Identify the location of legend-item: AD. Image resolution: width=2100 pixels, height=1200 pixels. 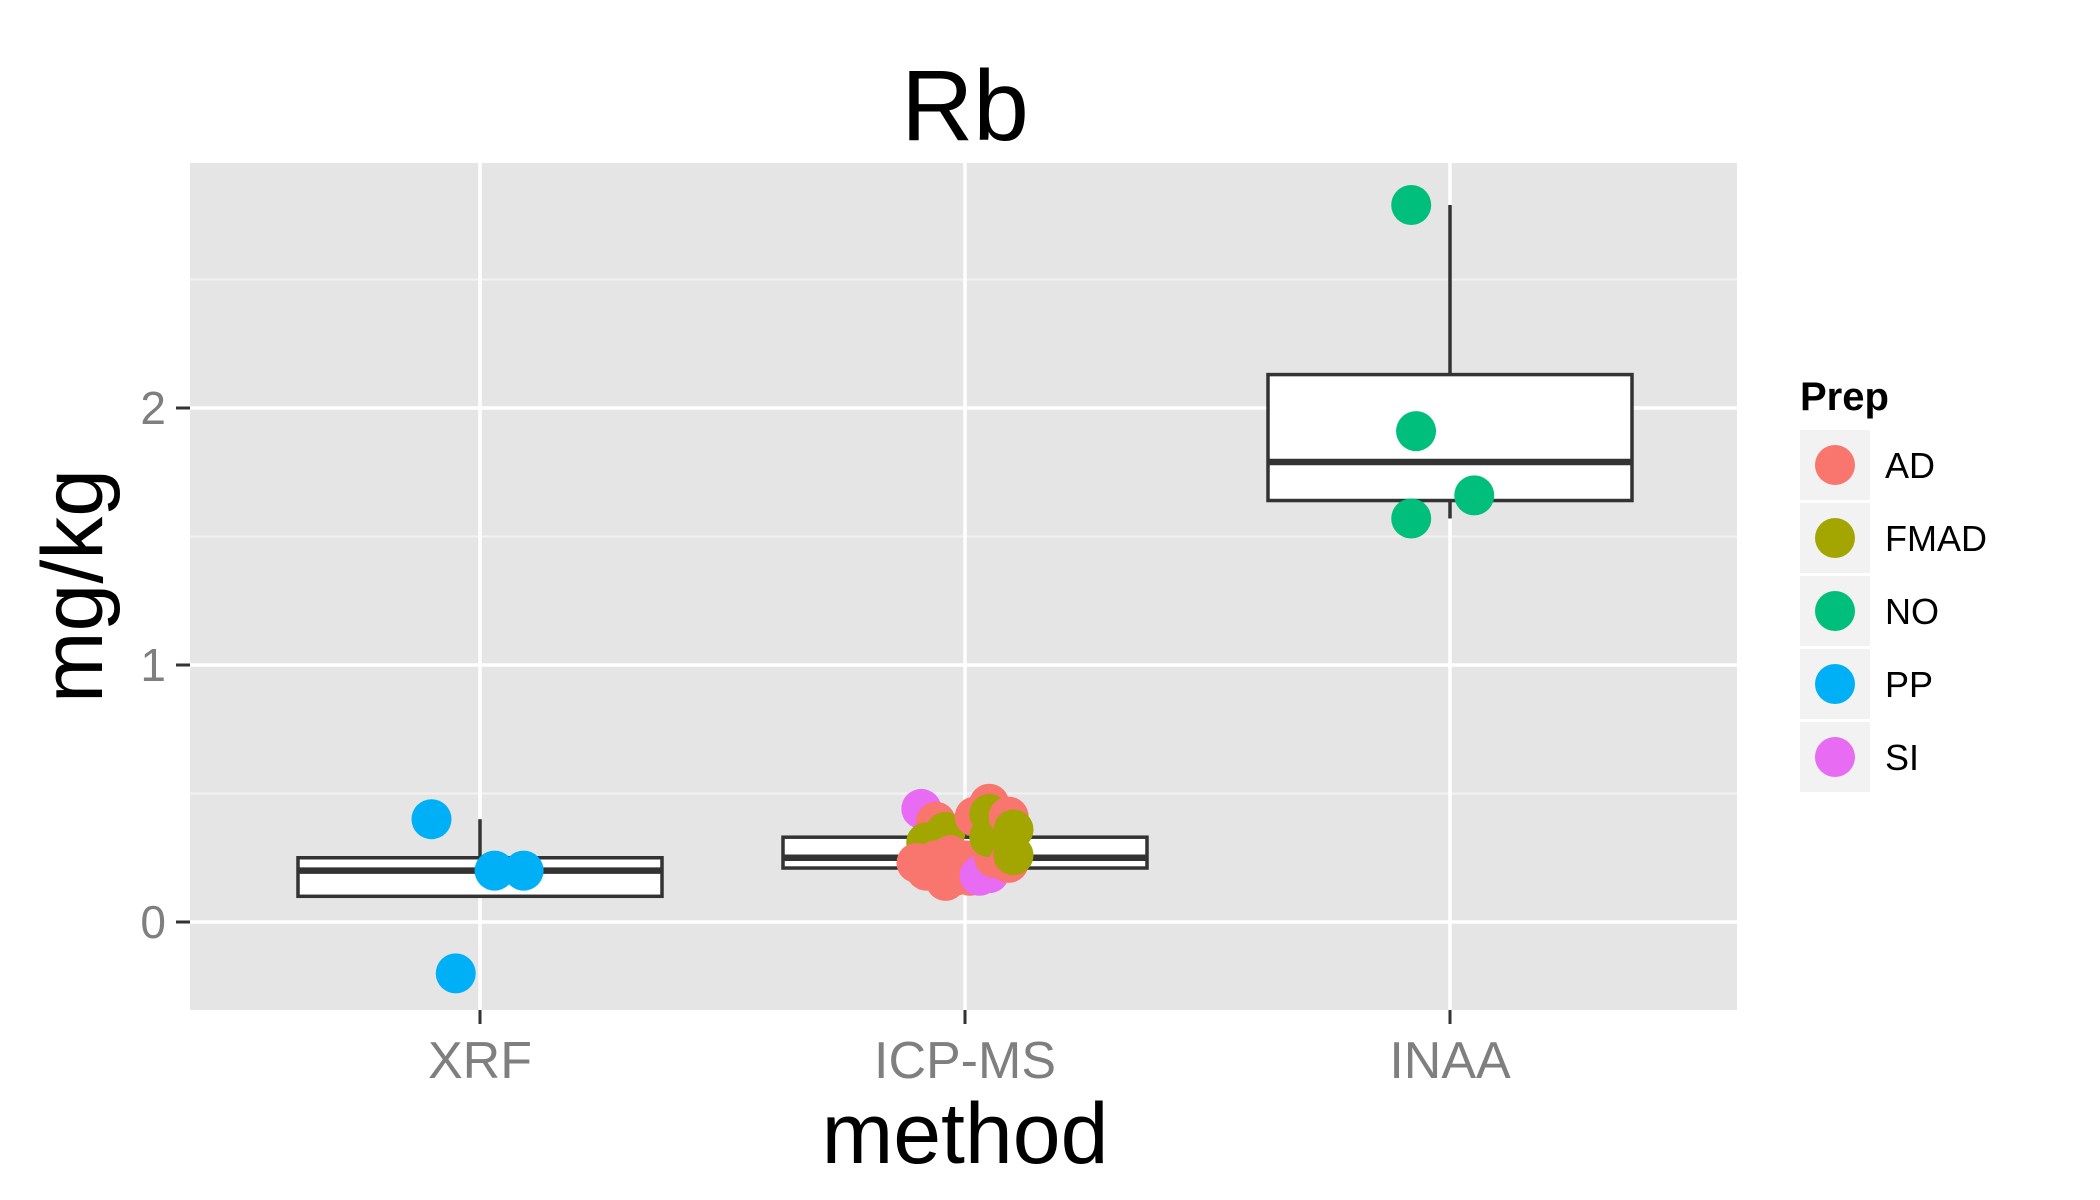
(1867, 465).